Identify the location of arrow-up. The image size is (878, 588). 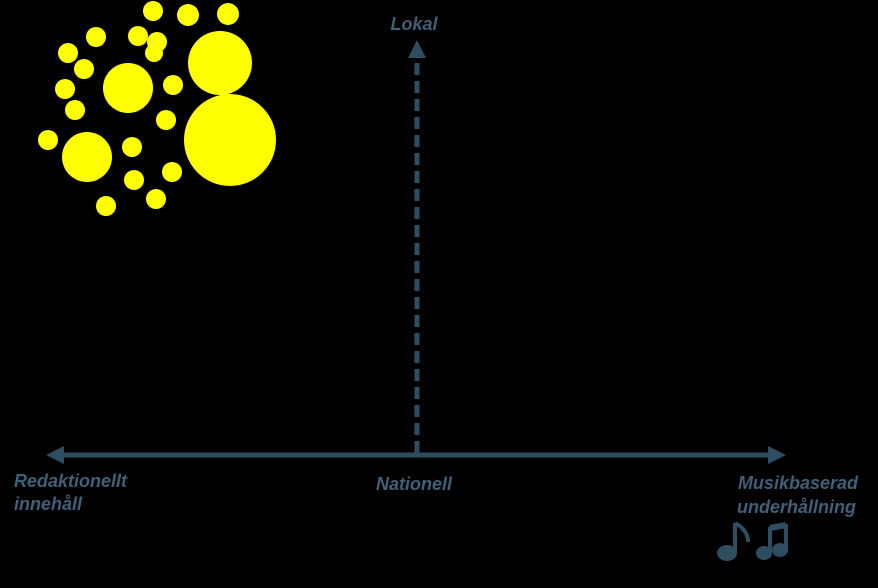
(417, 49).